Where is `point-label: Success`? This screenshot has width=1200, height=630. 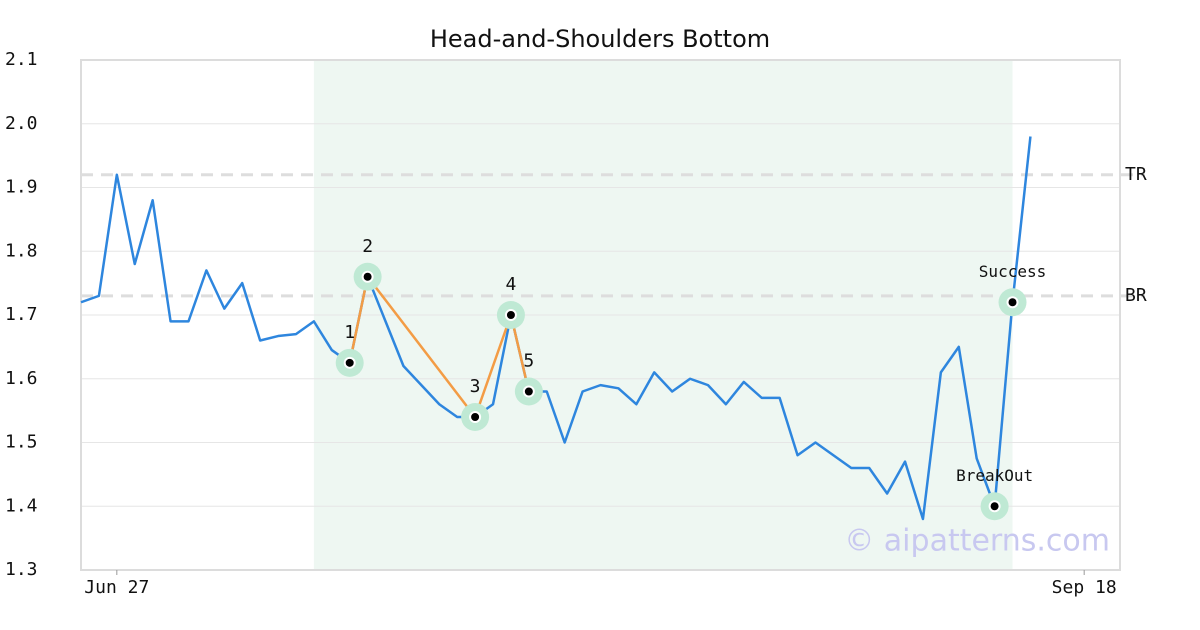
point-label: Success is located at coordinates (1012, 271).